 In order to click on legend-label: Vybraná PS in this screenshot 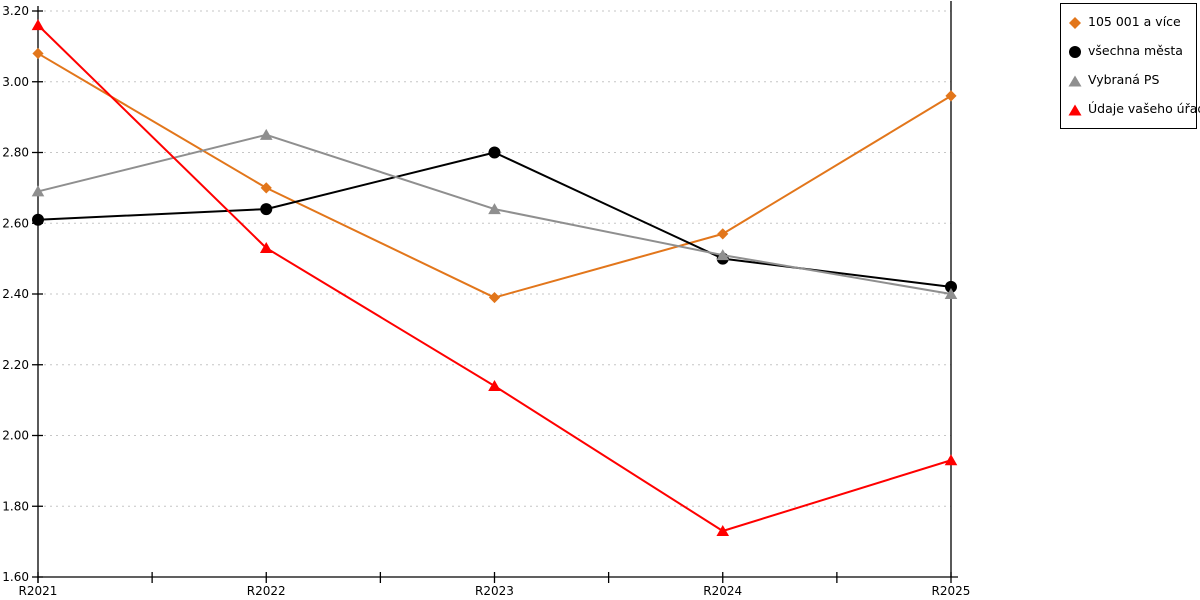, I will do `click(1124, 80)`.